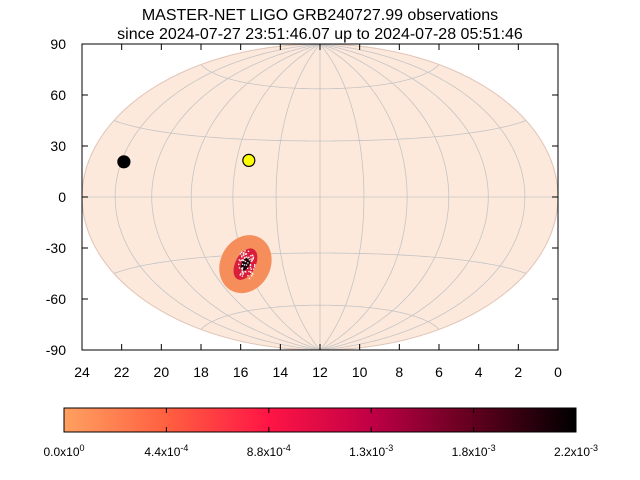 The height and width of the screenshot is (480, 640). What do you see at coordinates (56, 248) in the screenshot?
I see `y-tick-label: -30` at bounding box center [56, 248].